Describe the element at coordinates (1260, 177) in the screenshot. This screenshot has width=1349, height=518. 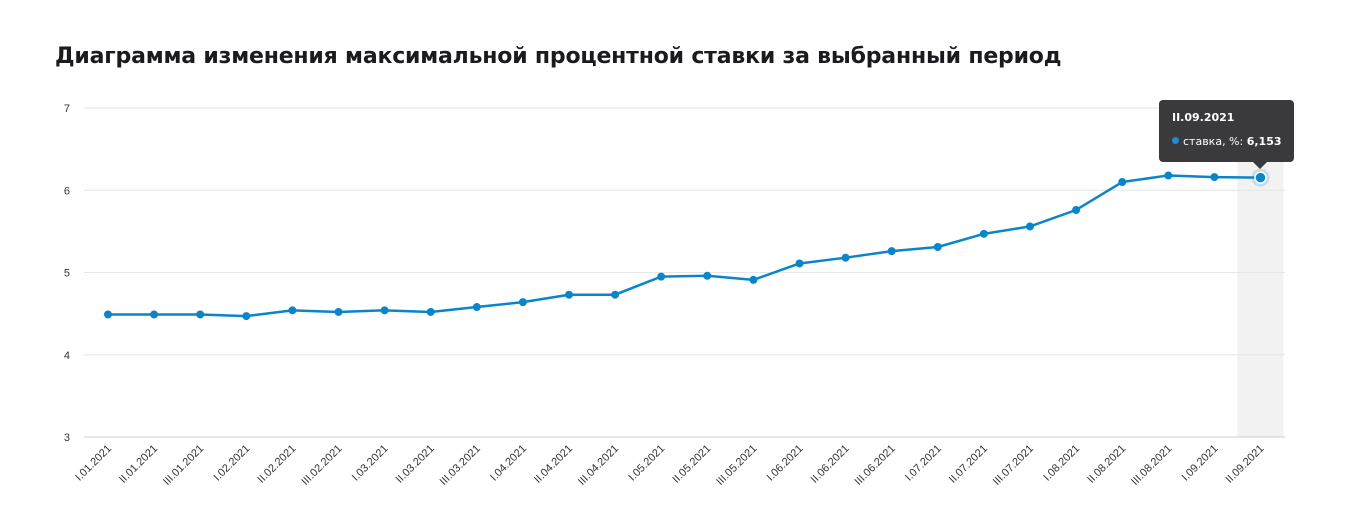
I see `data-point-highlighted` at that location.